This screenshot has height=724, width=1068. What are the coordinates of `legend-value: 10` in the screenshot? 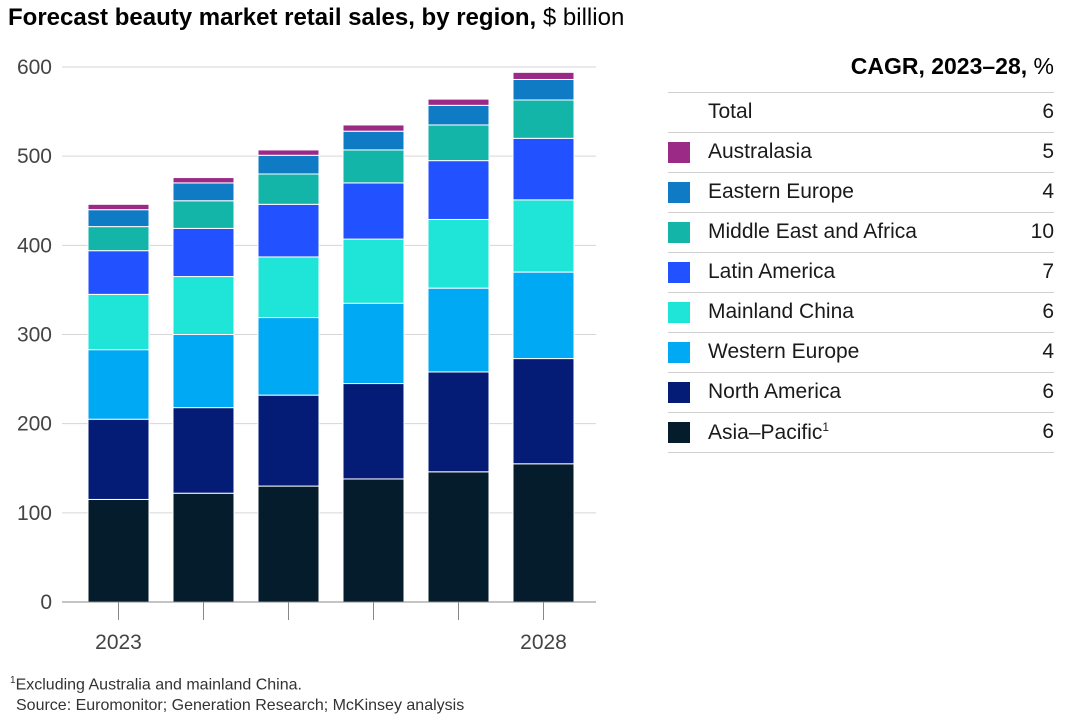 It's located at (1042, 231).